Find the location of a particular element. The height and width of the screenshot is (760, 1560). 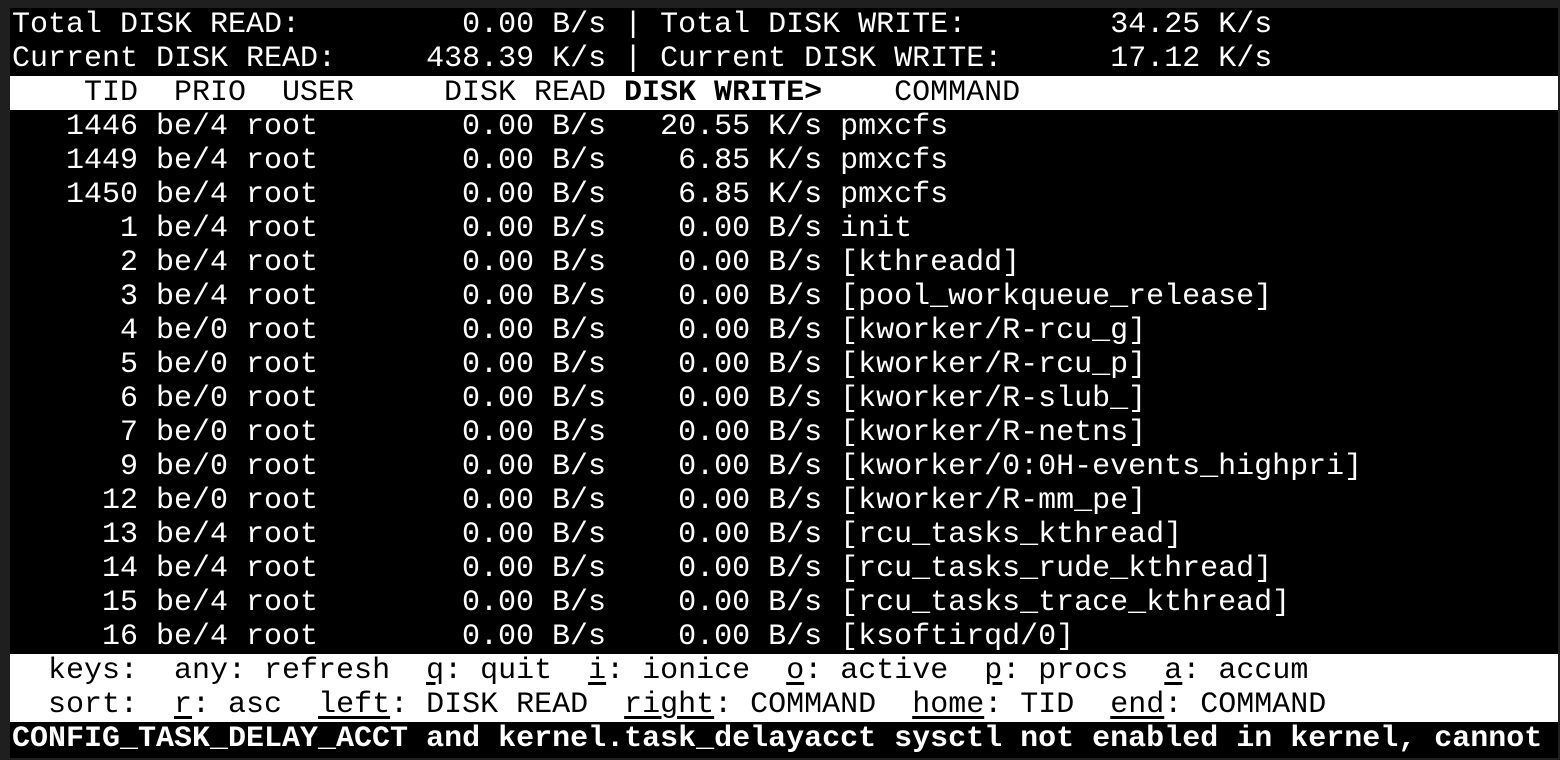

command-cell: [kworker/R-rcu_p] is located at coordinates (993, 365).